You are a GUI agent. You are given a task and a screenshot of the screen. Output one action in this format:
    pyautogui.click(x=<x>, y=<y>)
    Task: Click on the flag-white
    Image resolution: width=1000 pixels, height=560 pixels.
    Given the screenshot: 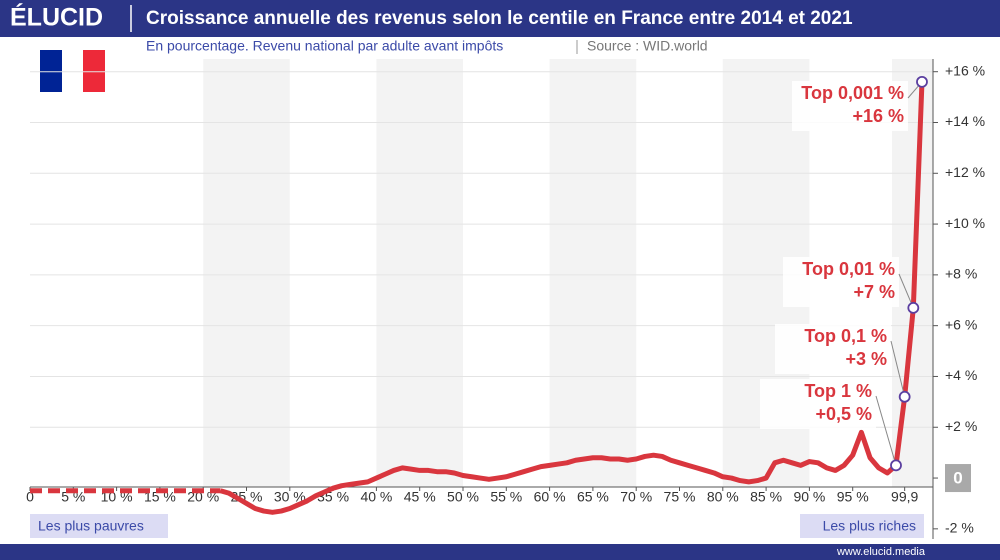 What is the action you would take?
    pyautogui.click(x=72, y=71)
    